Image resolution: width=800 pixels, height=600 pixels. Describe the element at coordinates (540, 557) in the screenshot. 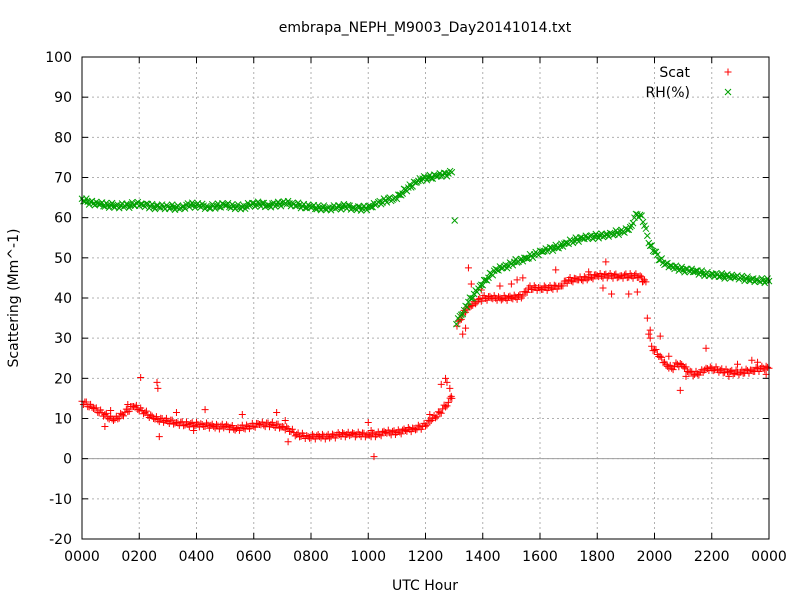

I see `x-tick-label: 1600` at that location.